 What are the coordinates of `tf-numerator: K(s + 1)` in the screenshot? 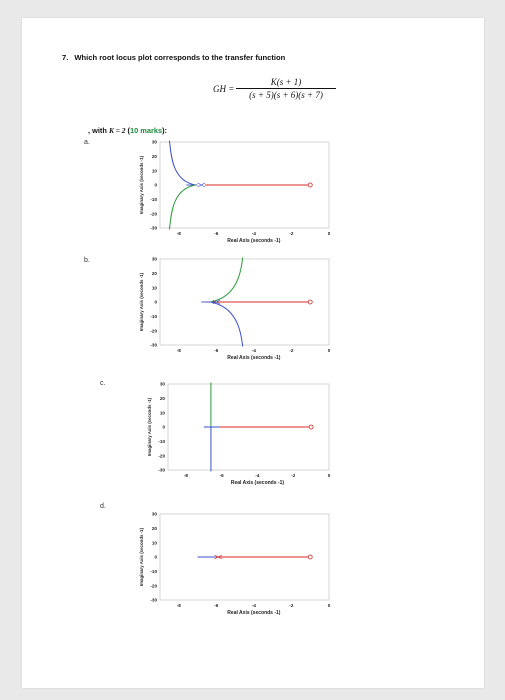 It's located at (286, 82).